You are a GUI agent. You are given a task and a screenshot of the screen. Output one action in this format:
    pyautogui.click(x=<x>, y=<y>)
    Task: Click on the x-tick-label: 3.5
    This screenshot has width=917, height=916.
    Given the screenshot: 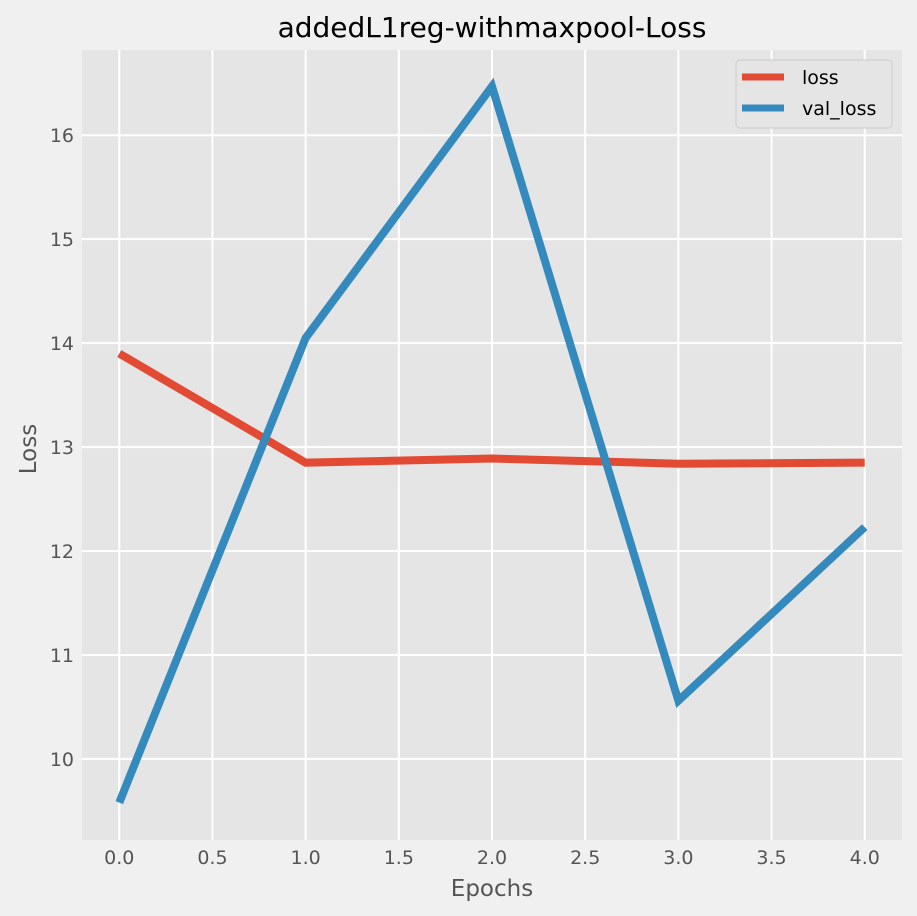 What is the action you would take?
    pyautogui.click(x=771, y=858)
    